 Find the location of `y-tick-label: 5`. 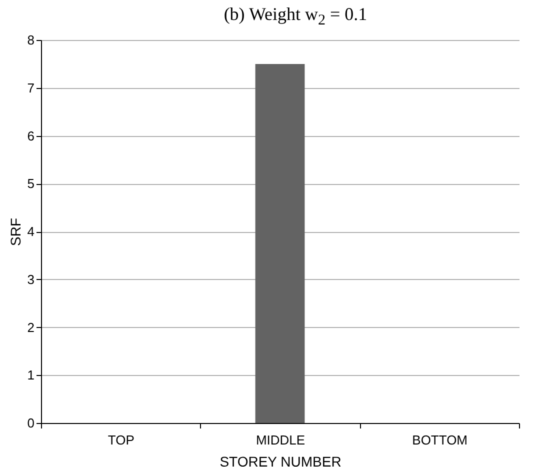

y-tick-label: 5 is located at coordinates (30, 184).